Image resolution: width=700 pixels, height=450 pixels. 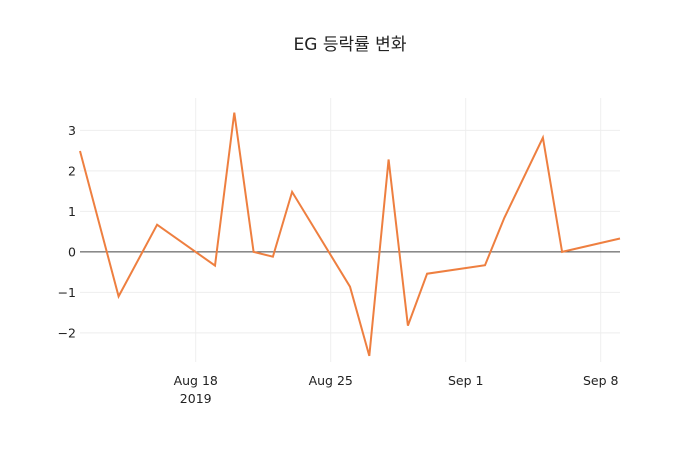 What do you see at coordinates (196, 398) in the screenshot?
I see `x-tick-year-label: 2019` at bounding box center [196, 398].